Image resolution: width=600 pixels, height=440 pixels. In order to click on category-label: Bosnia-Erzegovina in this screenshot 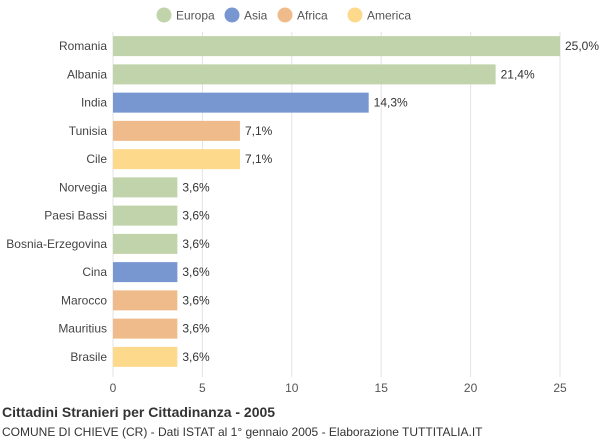, I will do `click(56, 244)`.